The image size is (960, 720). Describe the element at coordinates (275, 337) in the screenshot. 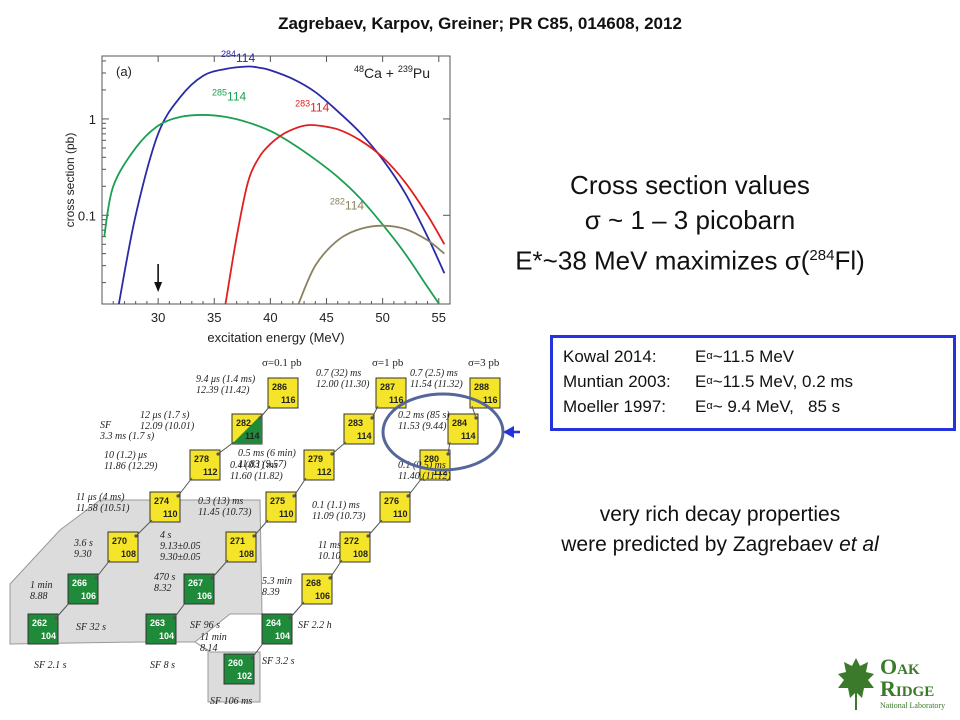

I see `x-axis-label: excitation energy (MeV)` at that location.